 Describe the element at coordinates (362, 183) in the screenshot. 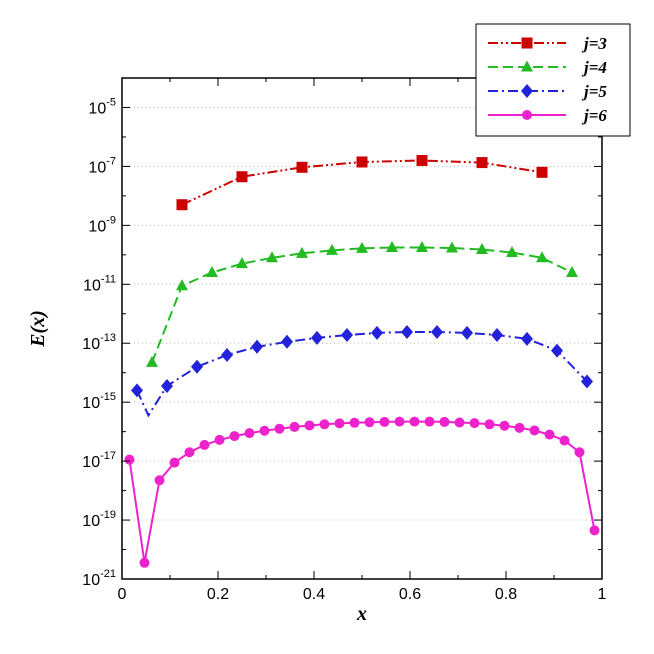

I see `series-j=3` at that location.